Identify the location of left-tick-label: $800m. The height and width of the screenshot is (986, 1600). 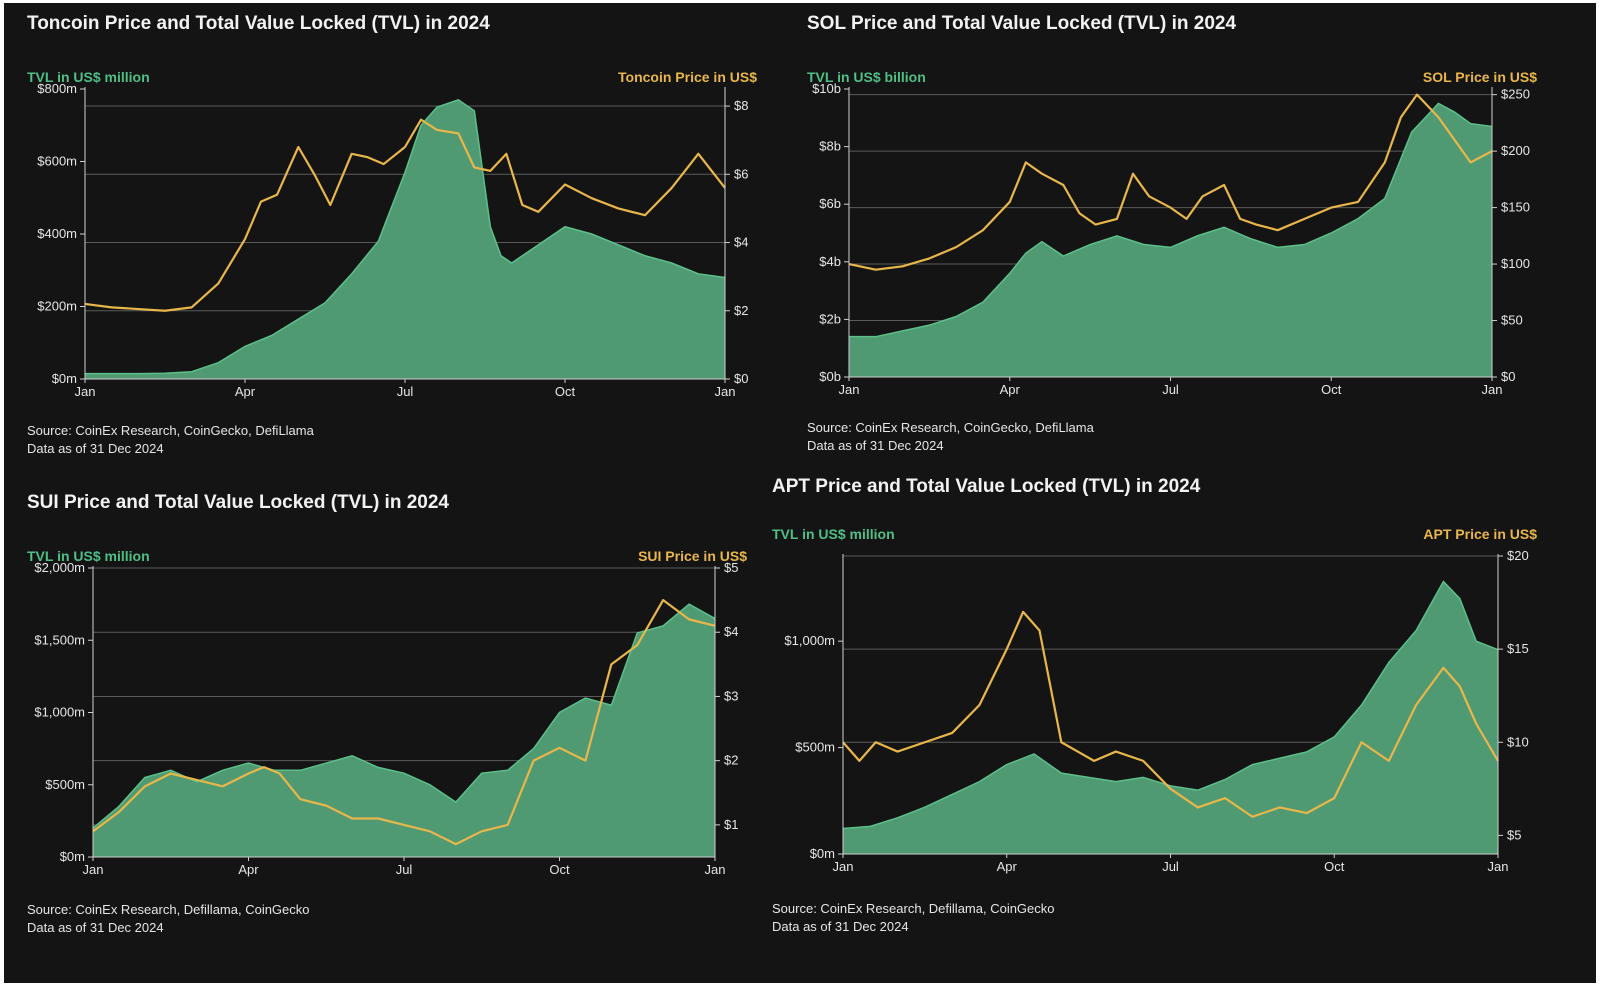
(57, 88).